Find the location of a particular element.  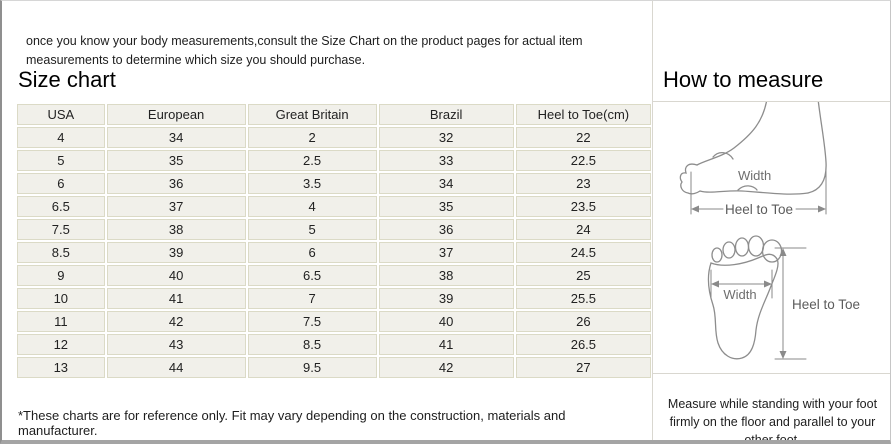

table-row: 6.5 37 4 35 23.5 is located at coordinates (334, 206).